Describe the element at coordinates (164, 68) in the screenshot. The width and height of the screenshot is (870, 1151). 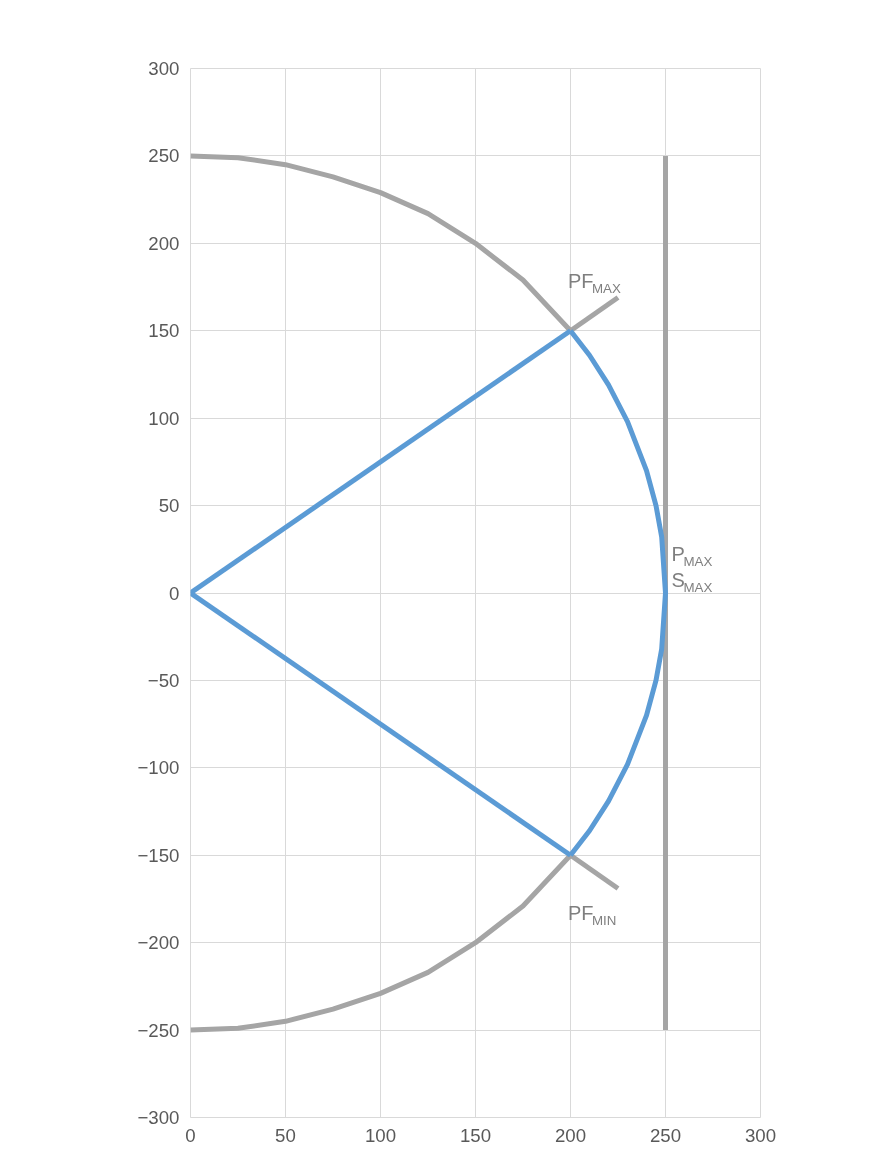
I see `y-tick-label: 300` at that location.